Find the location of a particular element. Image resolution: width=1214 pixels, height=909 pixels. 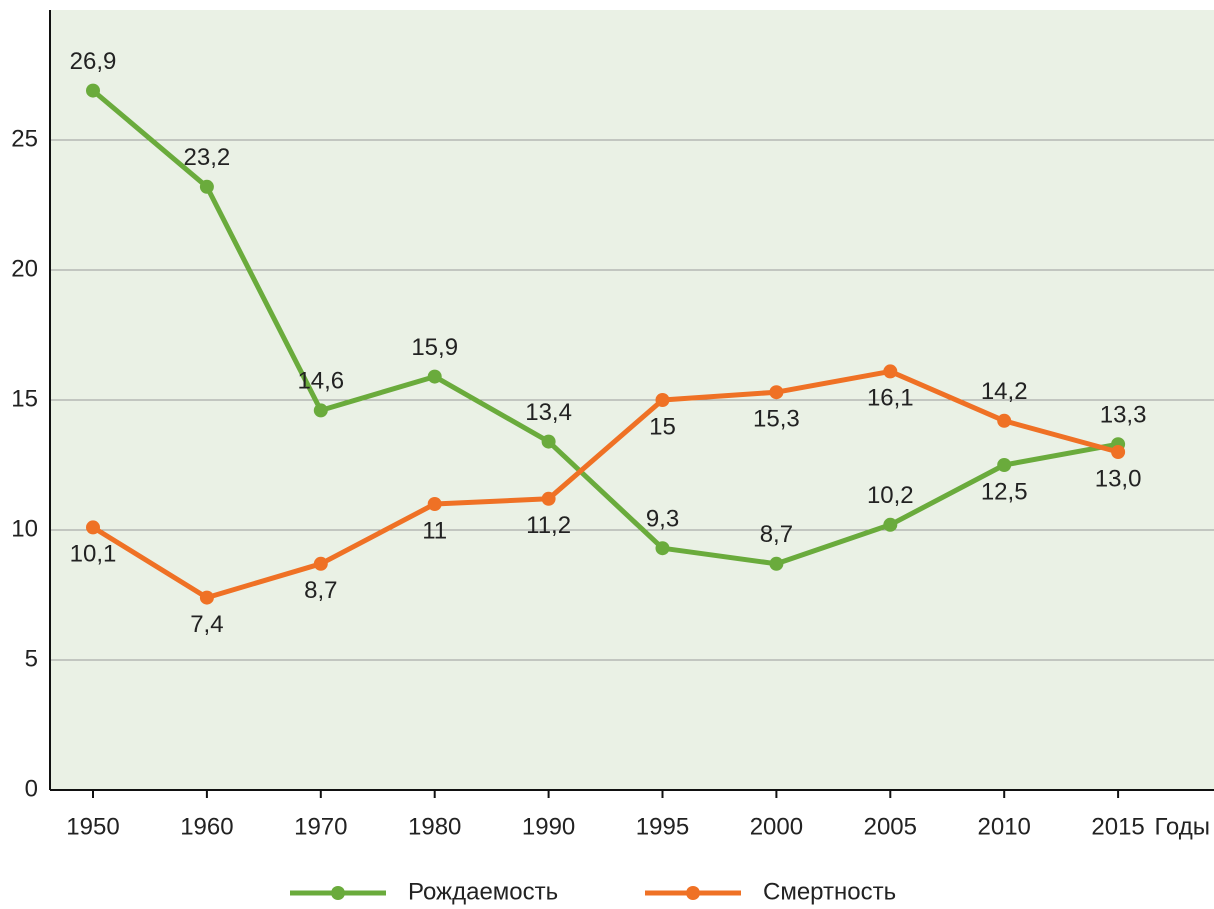

data-label: 14,2 is located at coordinates (1004, 391).